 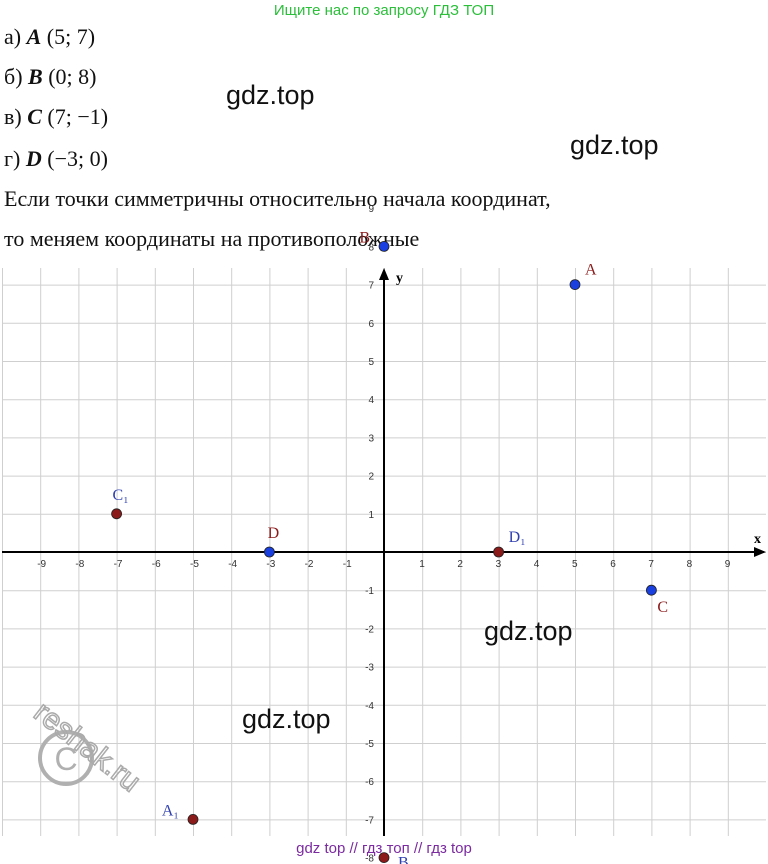 What do you see at coordinates (575, 564) in the screenshot?
I see `x-tick-label: 5` at bounding box center [575, 564].